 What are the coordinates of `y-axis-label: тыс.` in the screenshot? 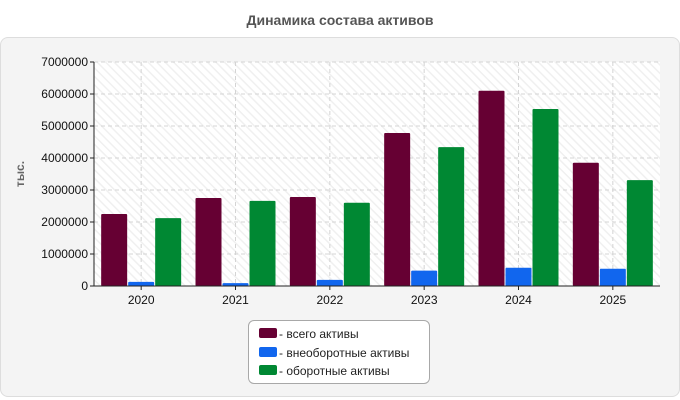 It's located at (20, 174).